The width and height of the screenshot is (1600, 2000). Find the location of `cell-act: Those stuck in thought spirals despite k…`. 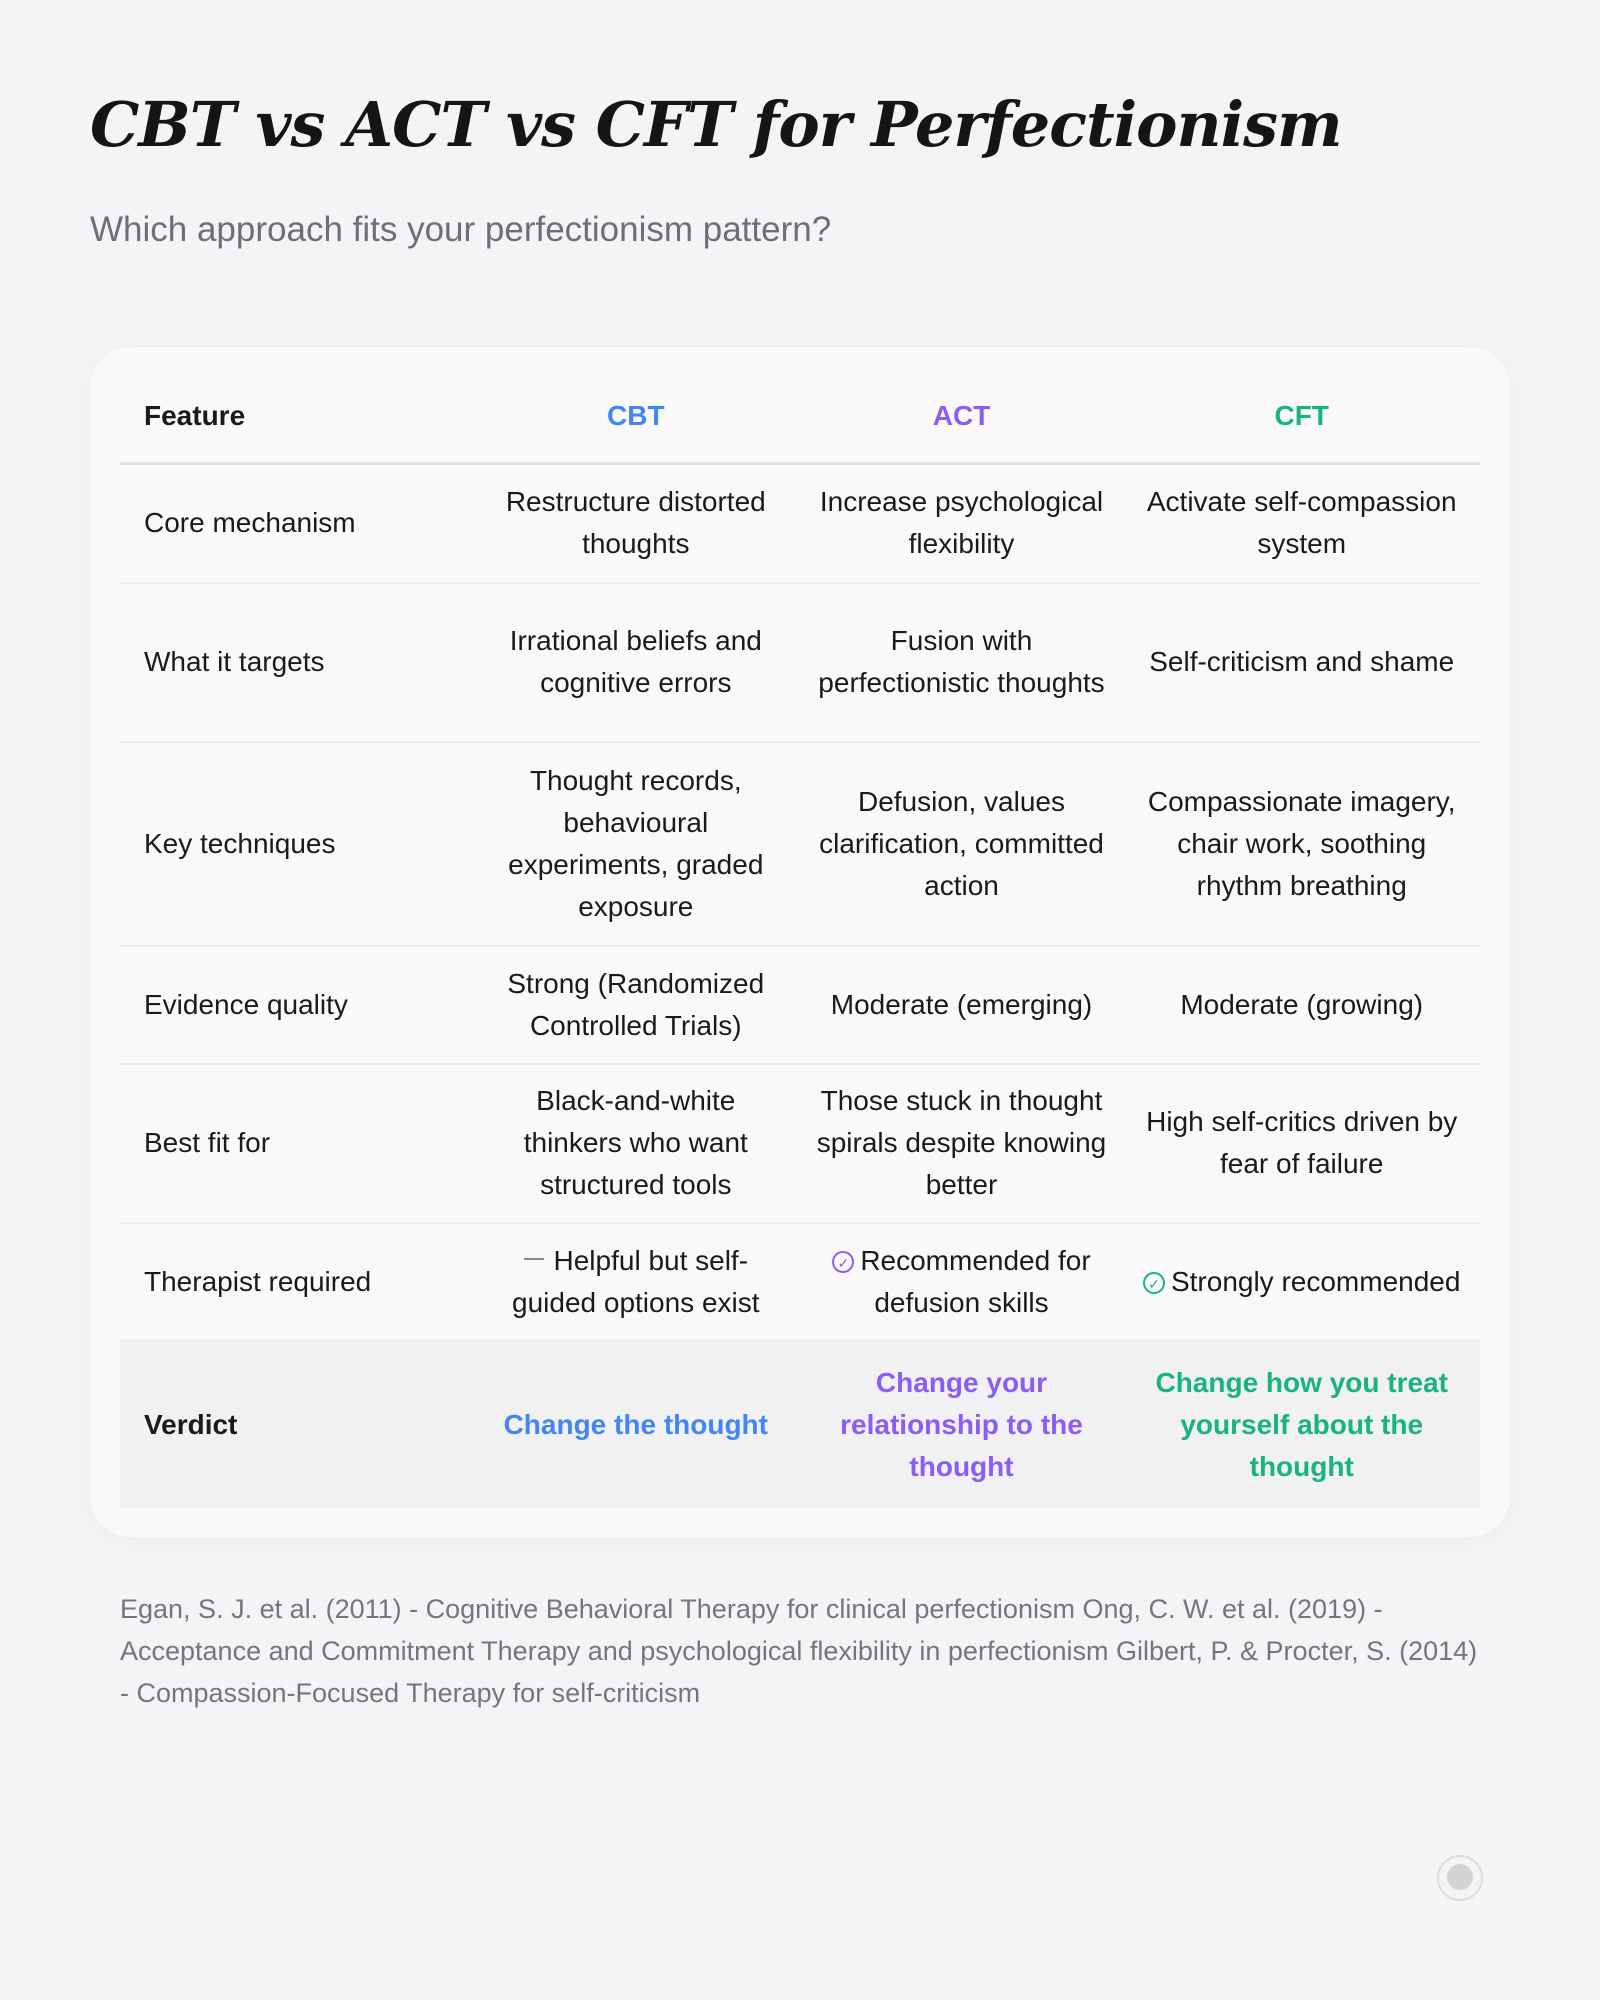

cell-act: Those stuck in thought spirals despite k… is located at coordinates (961, 1143).